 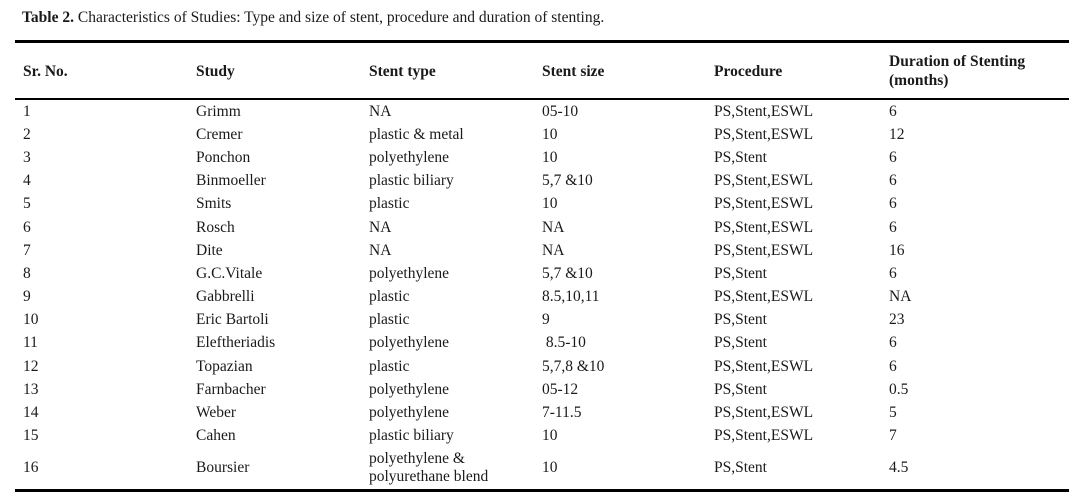 What do you see at coordinates (224, 366) in the screenshot?
I see `cell-study: Topazian` at bounding box center [224, 366].